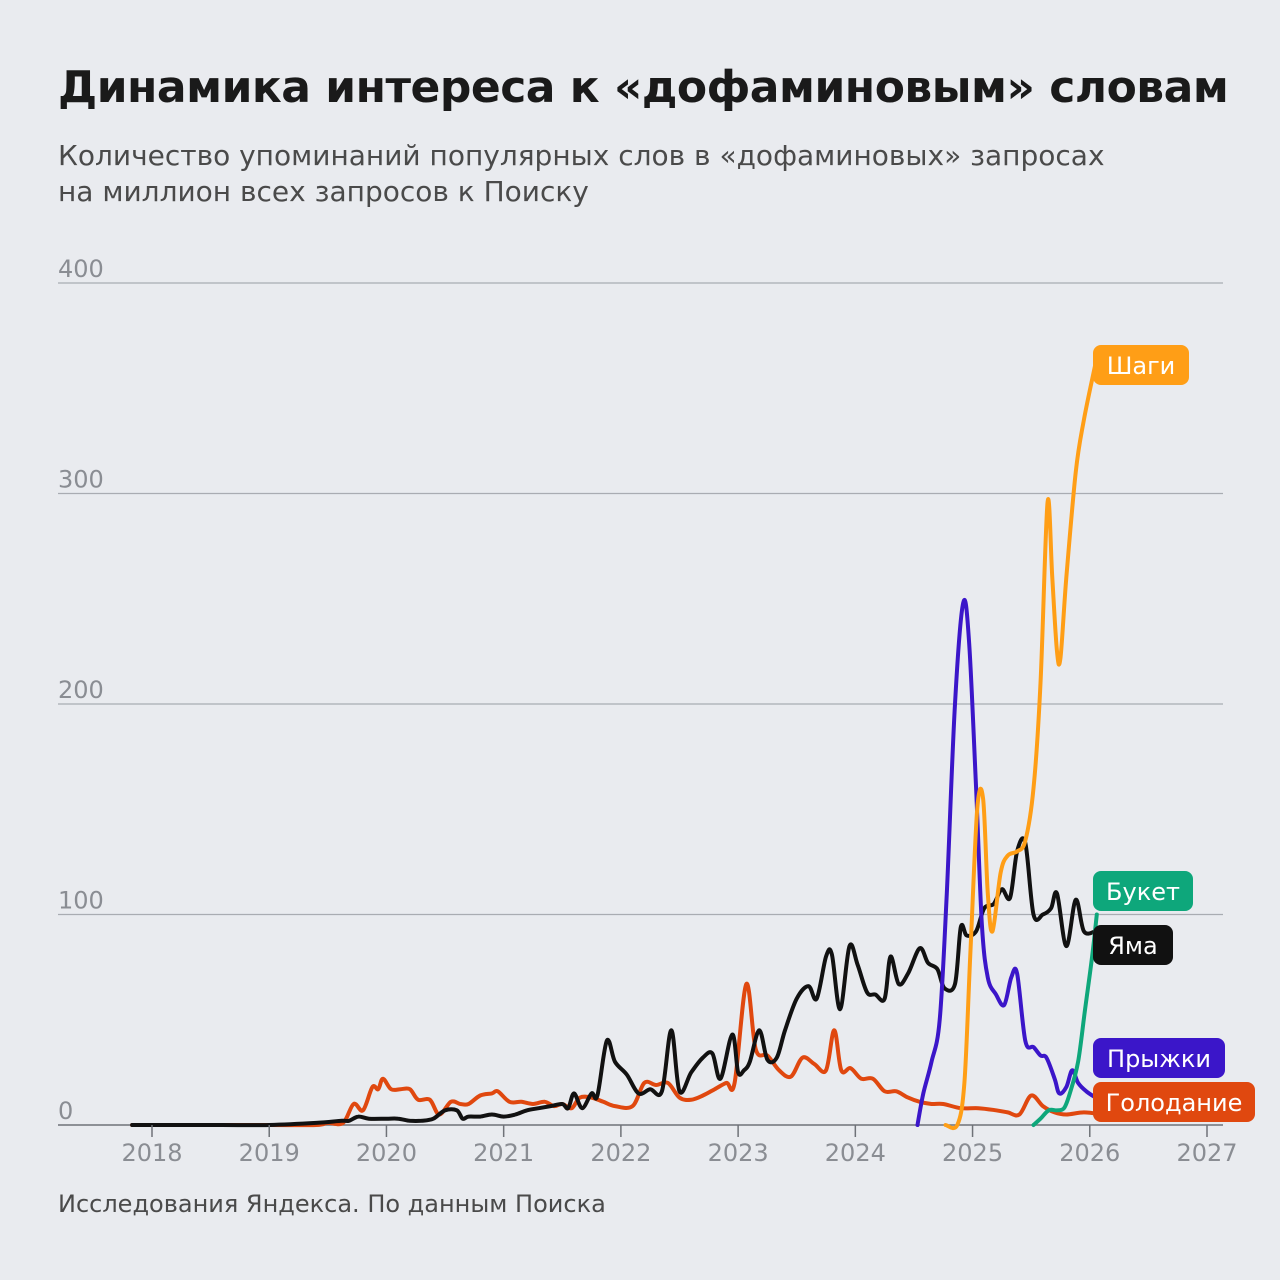  What do you see at coordinates (323, 191) in the screenshot?
I see `subtitle-line-2: на миллион всех запросов к Поиску` at bounding box center [323, 191].